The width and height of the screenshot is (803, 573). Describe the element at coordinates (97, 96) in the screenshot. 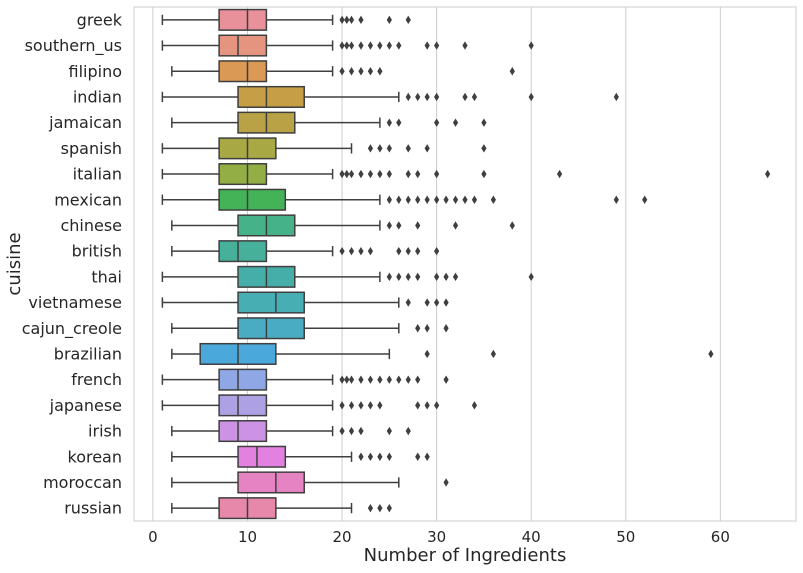

I see `y-tick-label: indian` at that location.